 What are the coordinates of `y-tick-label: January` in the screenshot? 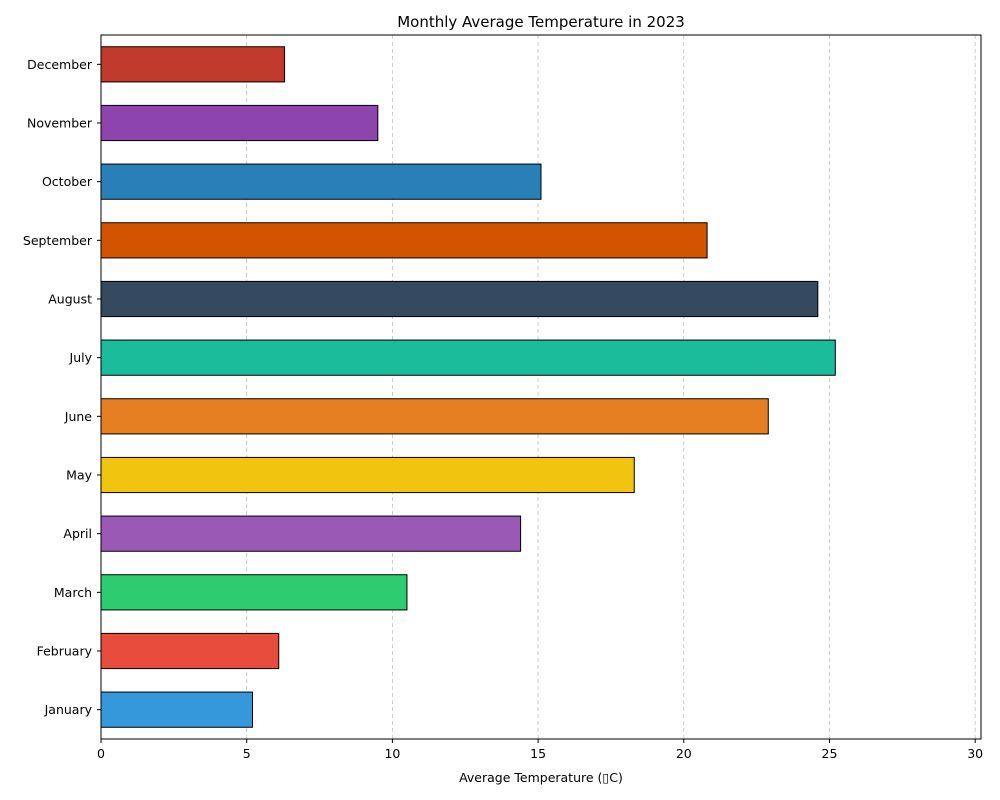 It's located at (68, 709).